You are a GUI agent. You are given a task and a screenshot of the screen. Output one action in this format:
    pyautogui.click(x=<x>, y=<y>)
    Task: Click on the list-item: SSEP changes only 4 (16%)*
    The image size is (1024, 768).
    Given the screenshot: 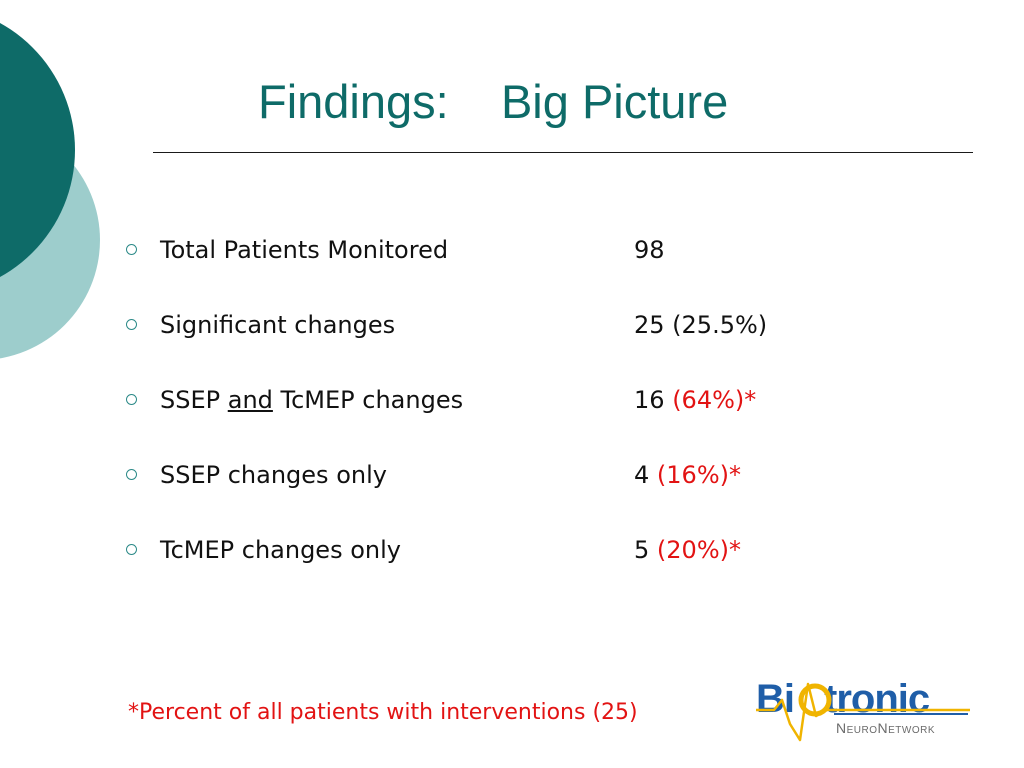 What is the action you would take?
    pyautogui.click(x=480, y=492)
    